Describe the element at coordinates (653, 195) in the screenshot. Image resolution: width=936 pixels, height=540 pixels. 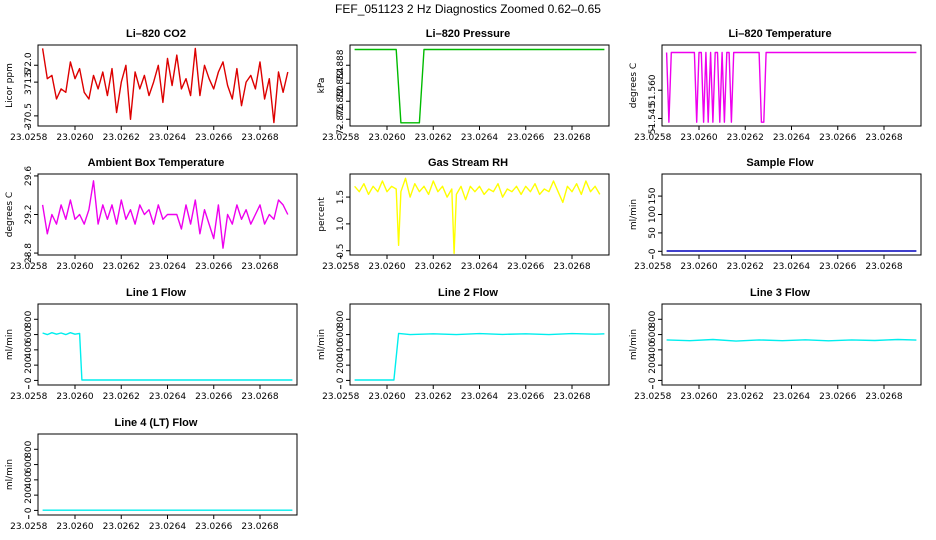
I see `y-tick-label: 150` at that location.